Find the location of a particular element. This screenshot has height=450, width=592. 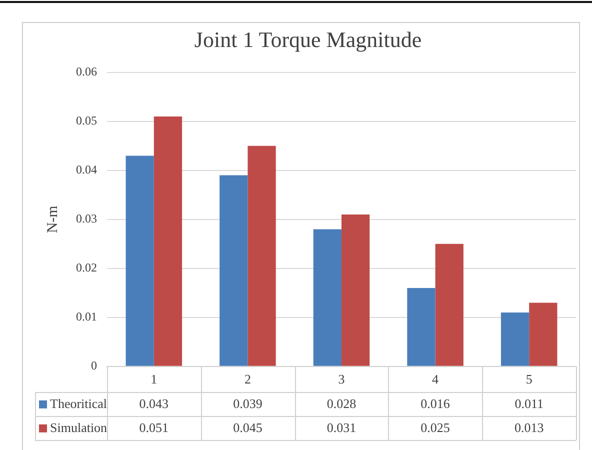

data-label: 0.045 is located at coordinates (247, 427).